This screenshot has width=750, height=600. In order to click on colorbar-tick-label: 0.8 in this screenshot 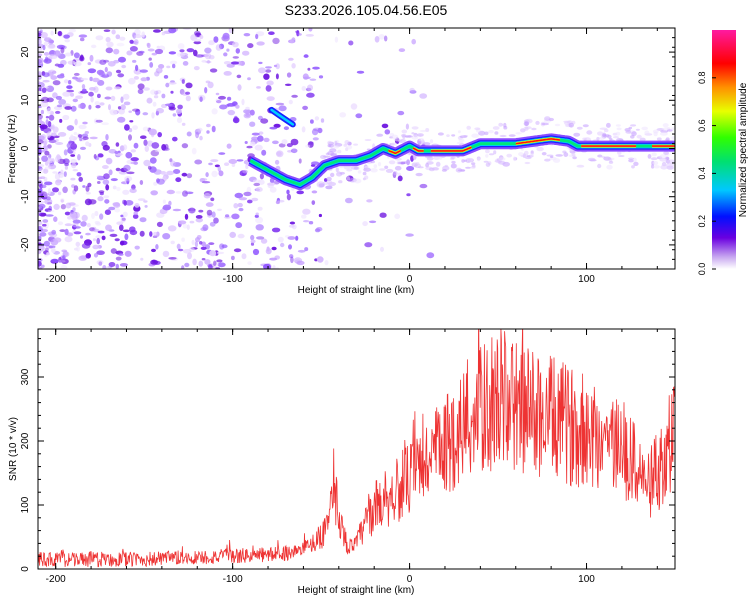, I will do `click(702, 78)`.